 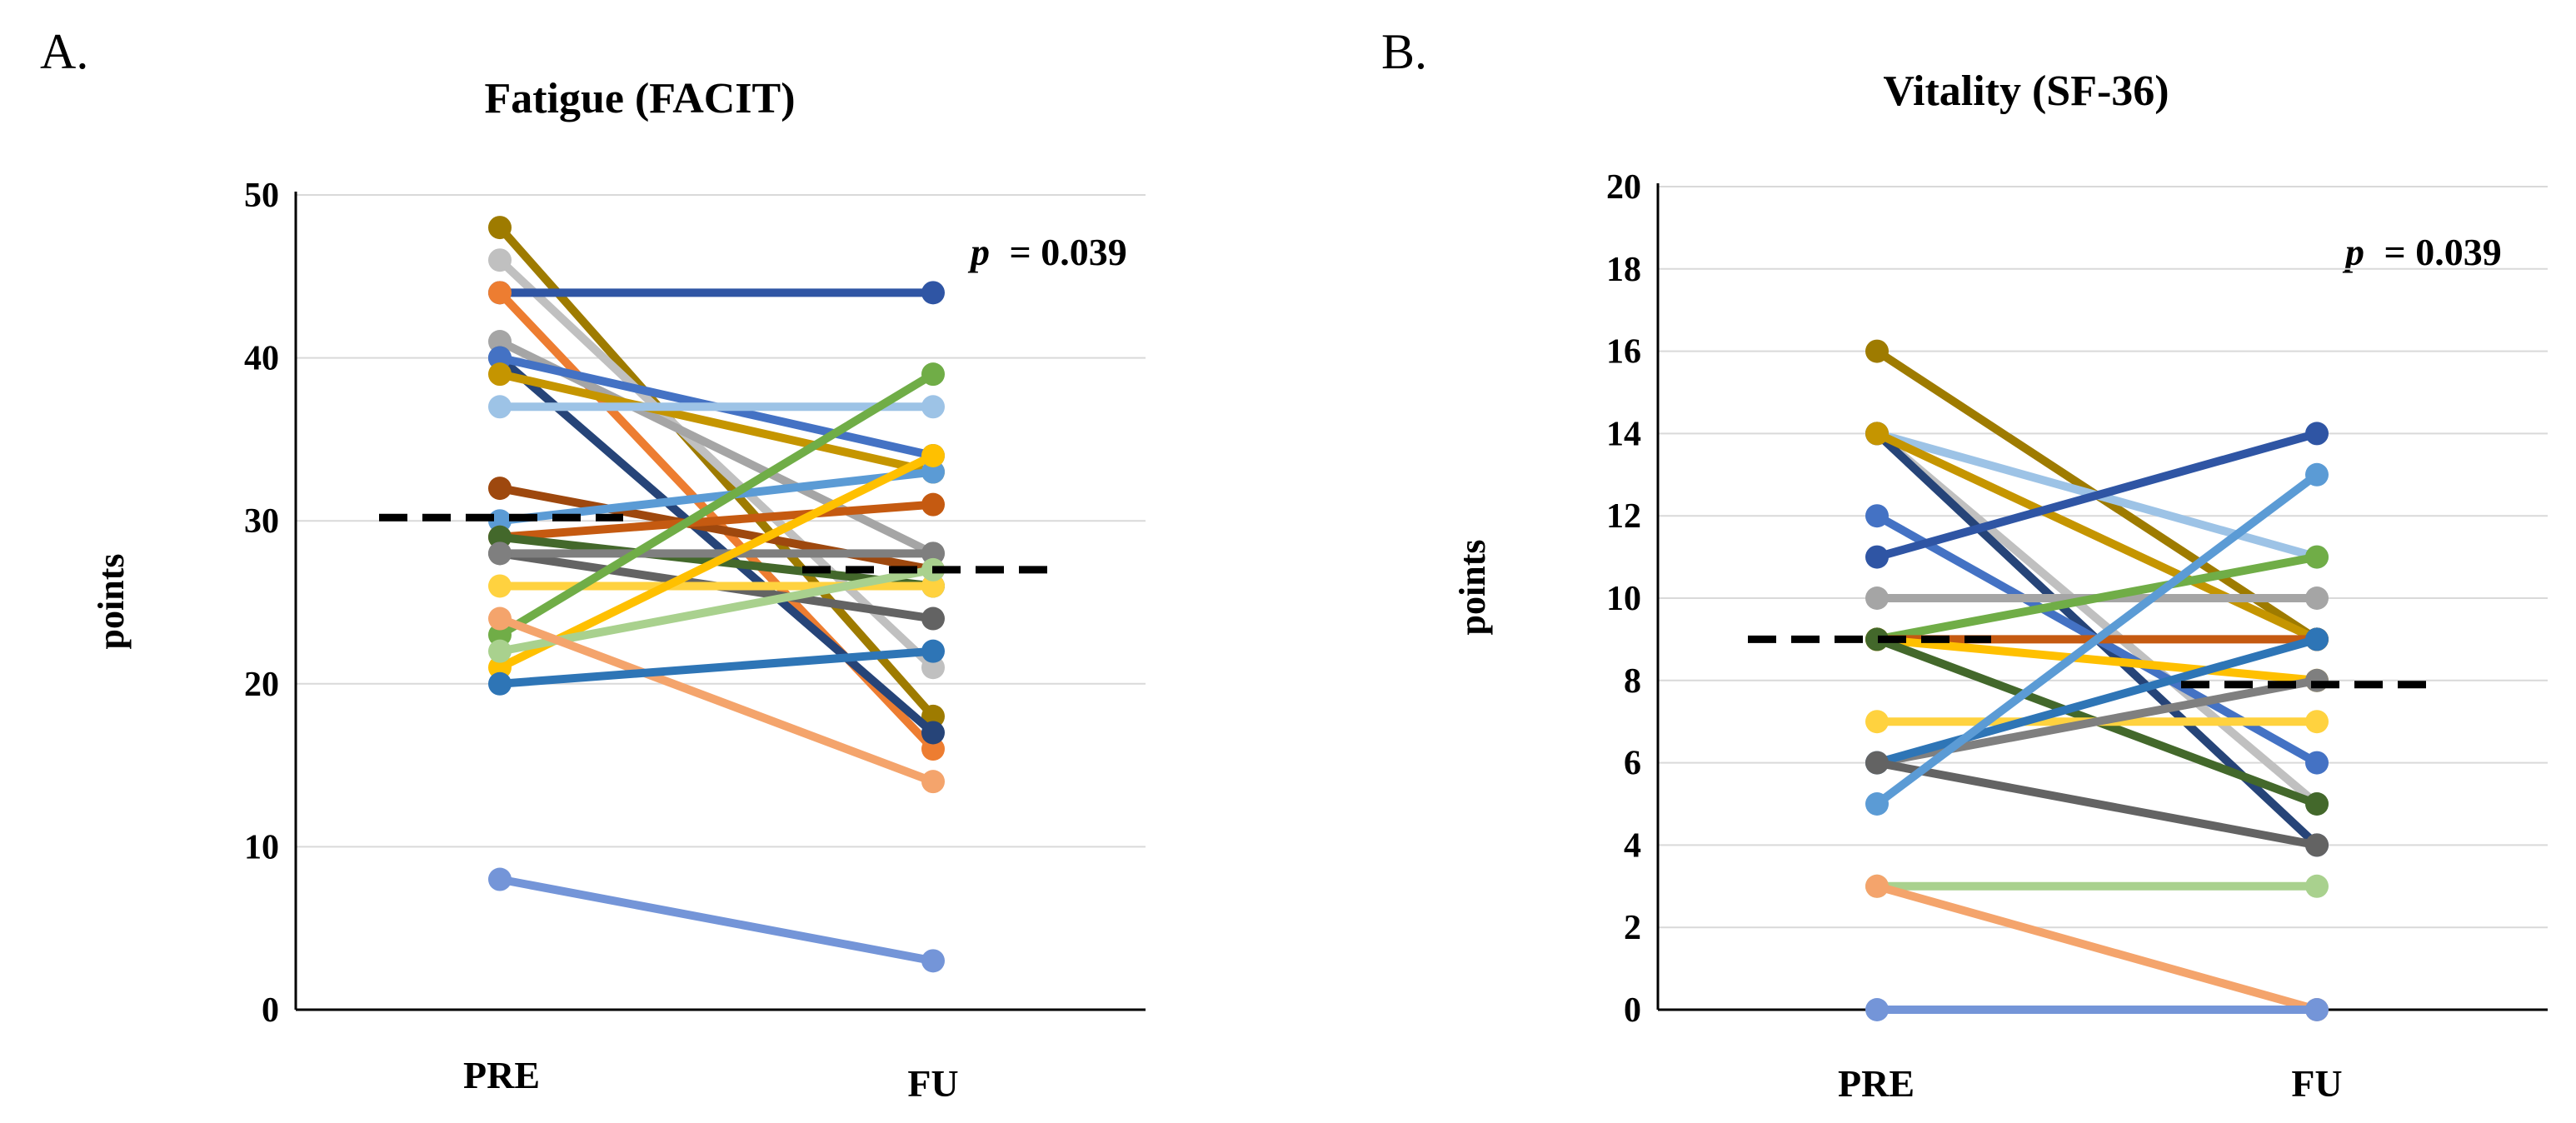 What do you see at coordinates (1632, 1010) in the screenshot?
I see `ytick-label-b-0: 0` at bounding box center [1632, 1010].